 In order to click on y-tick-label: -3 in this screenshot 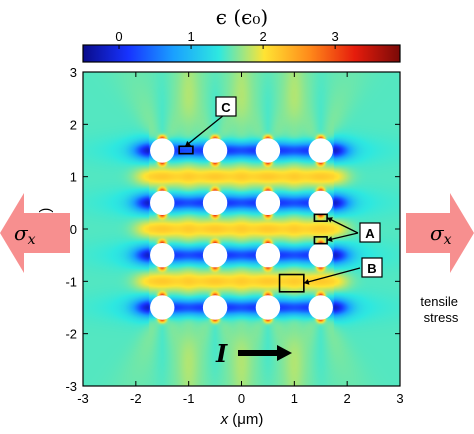, I will do `click(71, 386)`.